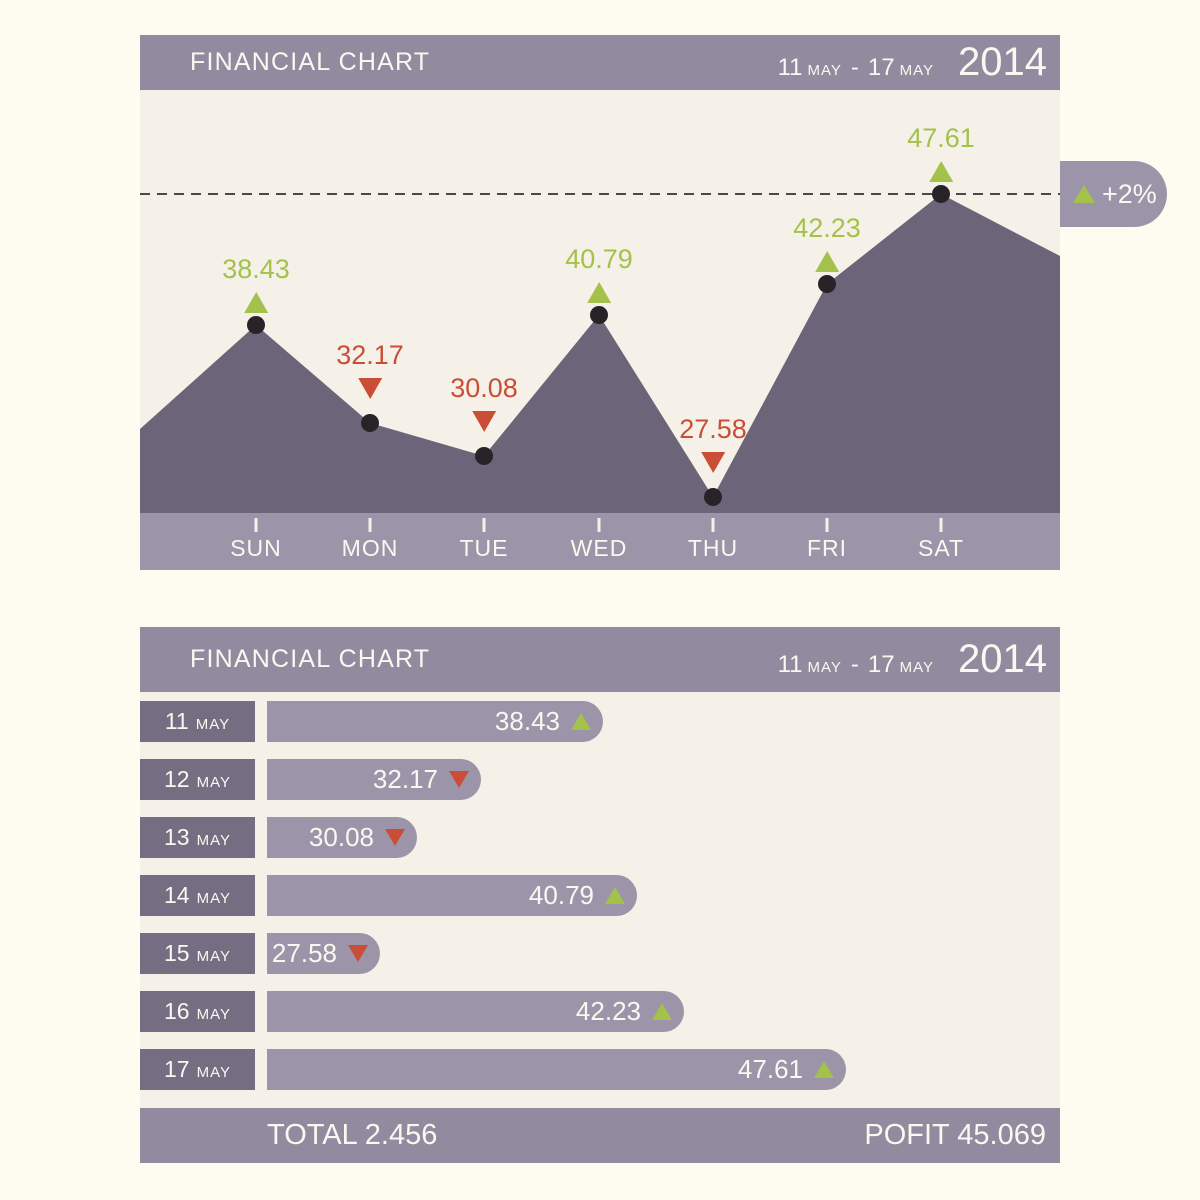  What do you see at coordinates (256, 269) in the screenshot?
I see `point-value: 38.43` at bounding box center [256, 269].